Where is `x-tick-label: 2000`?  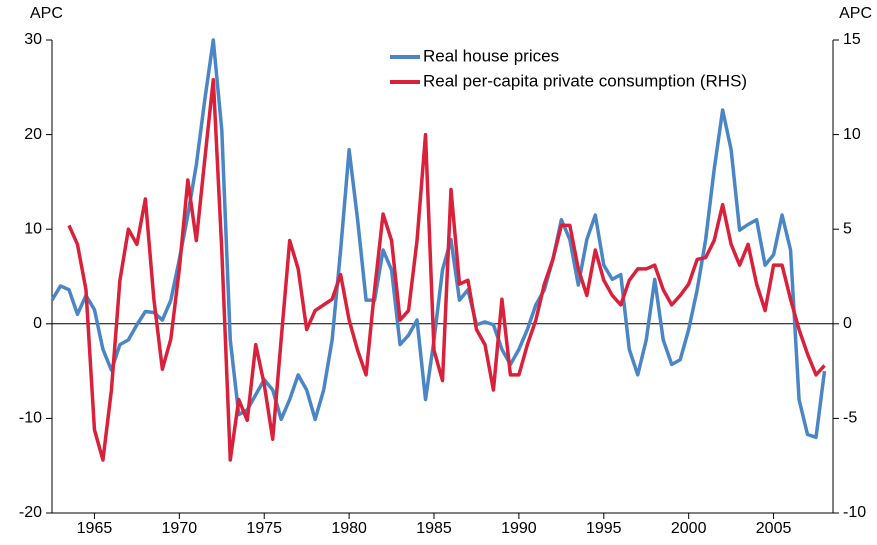
x-tick-label: 2000 is located at coordinates (689, 528).